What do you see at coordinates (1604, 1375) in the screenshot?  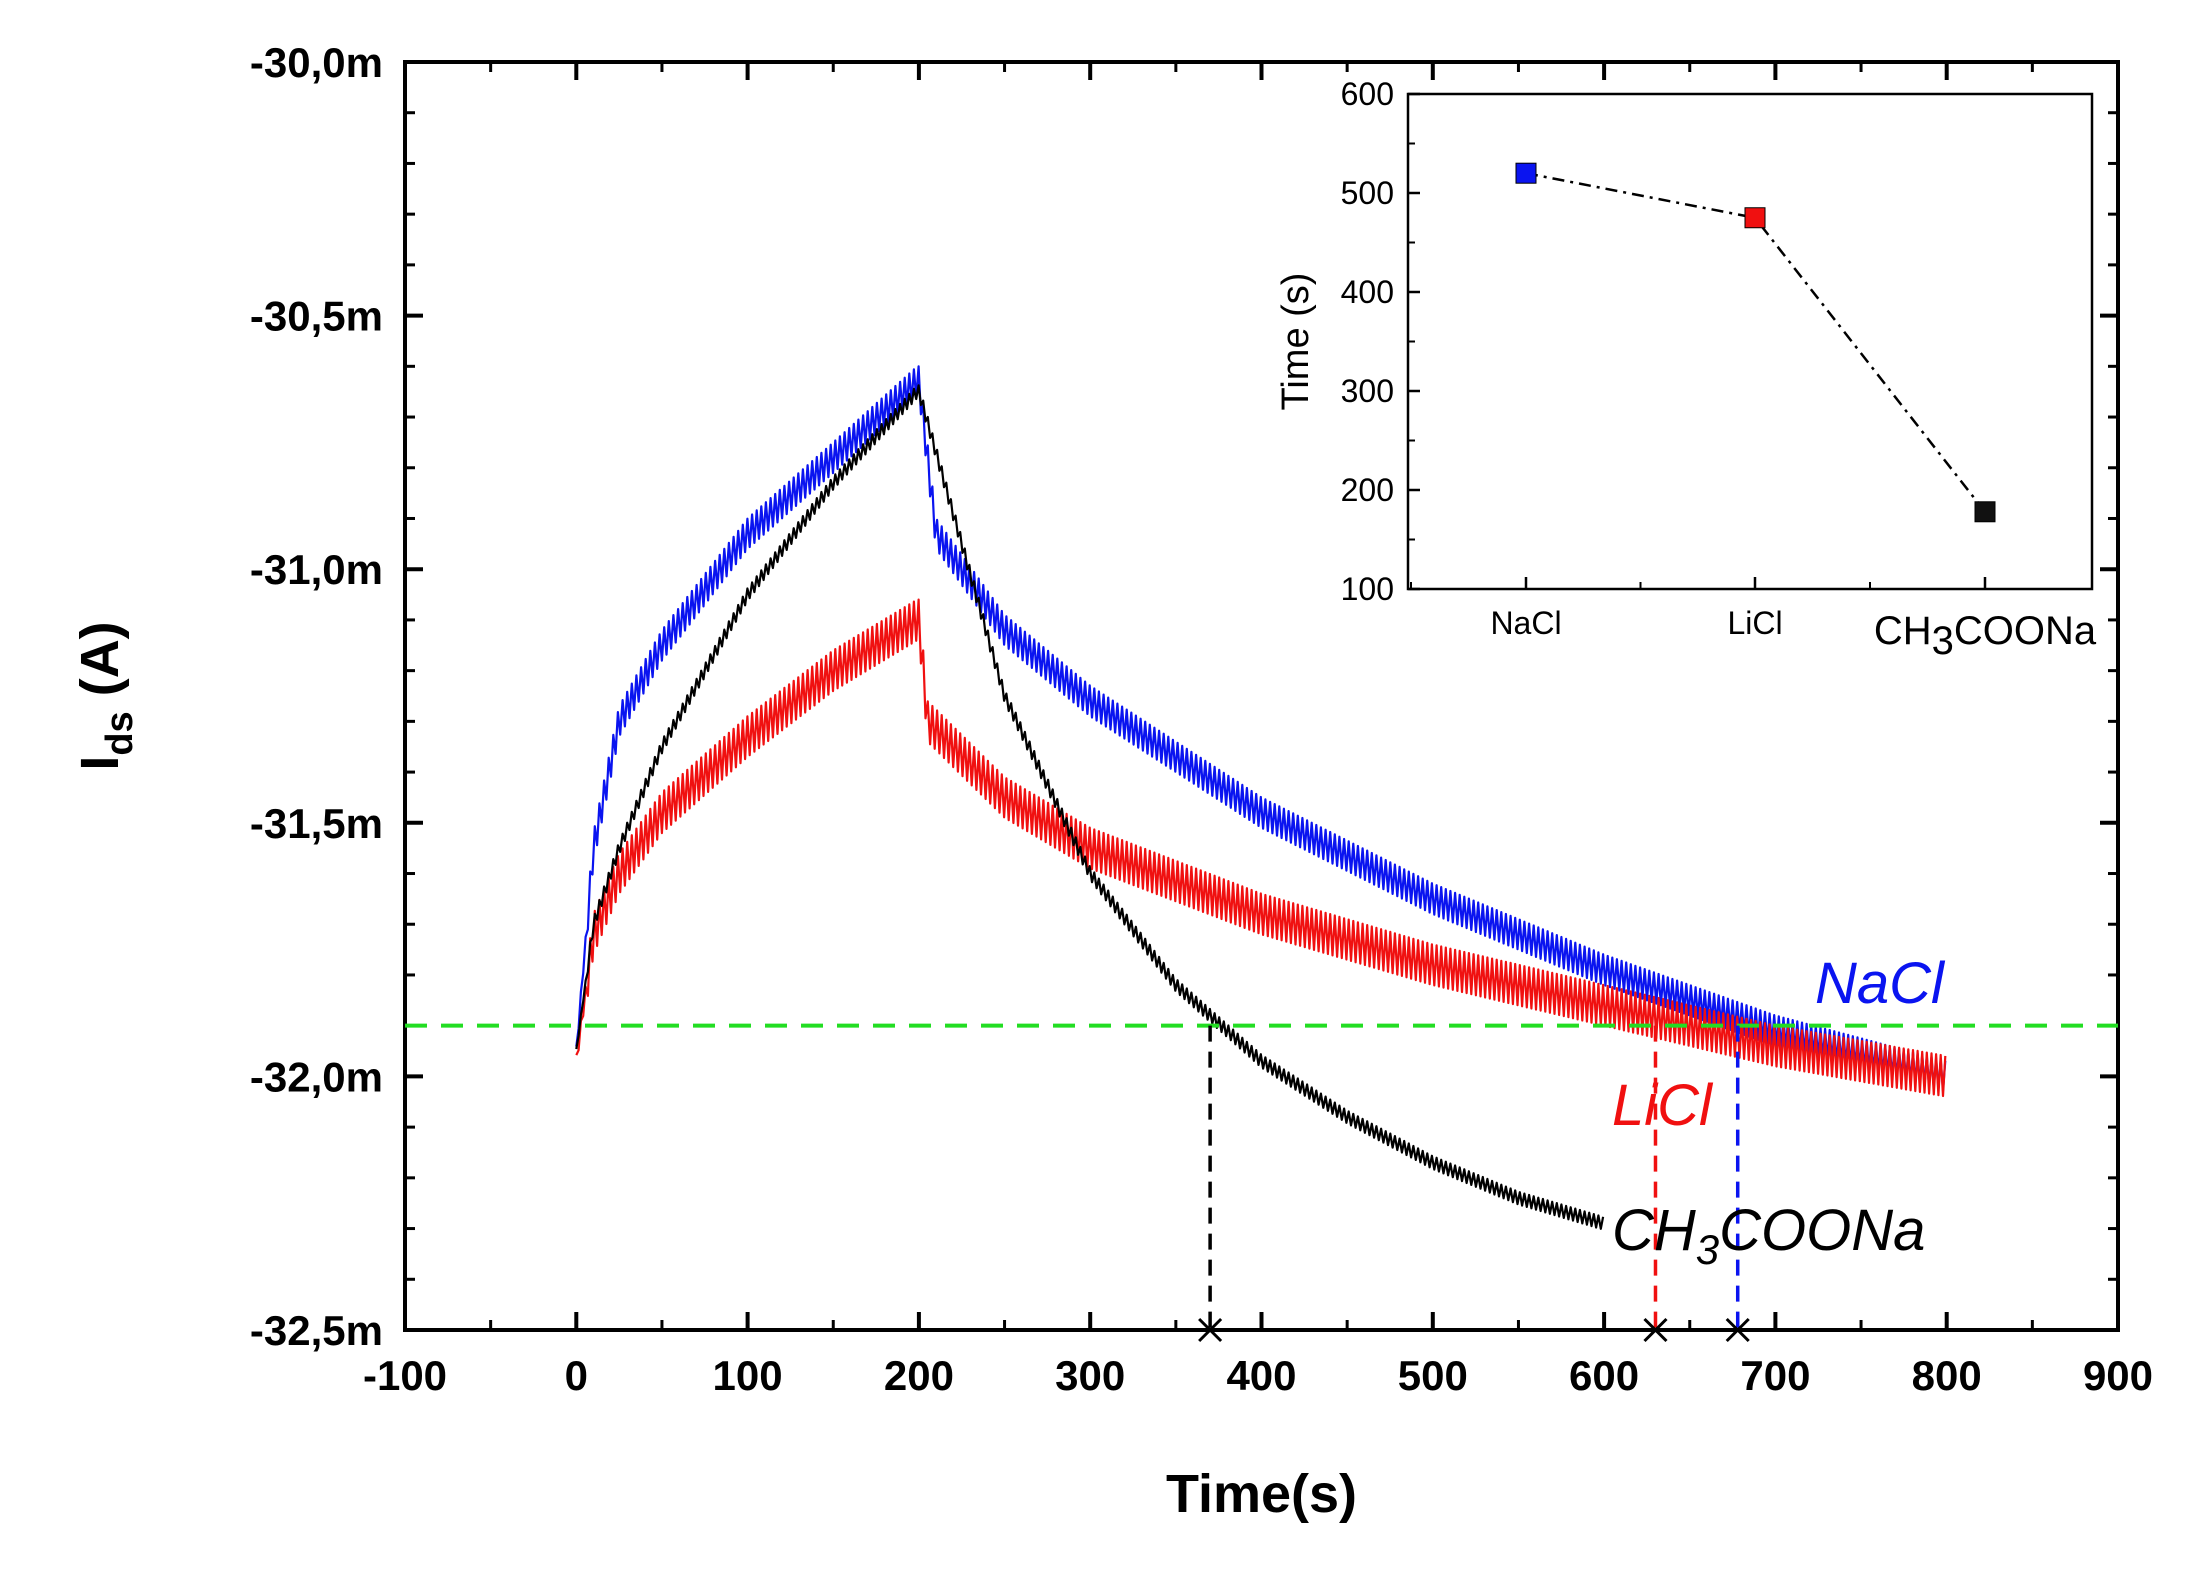 I see `x-tick-label: 600` at bounding box center [1604, 1375].